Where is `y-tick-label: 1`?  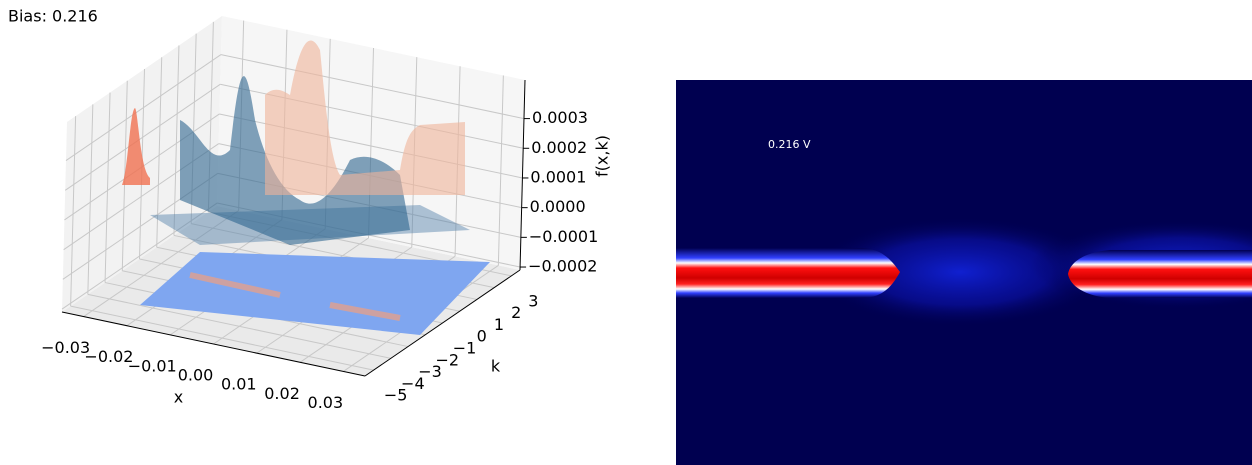
y-tick-label: 1 is located at coordinates (499, 324).